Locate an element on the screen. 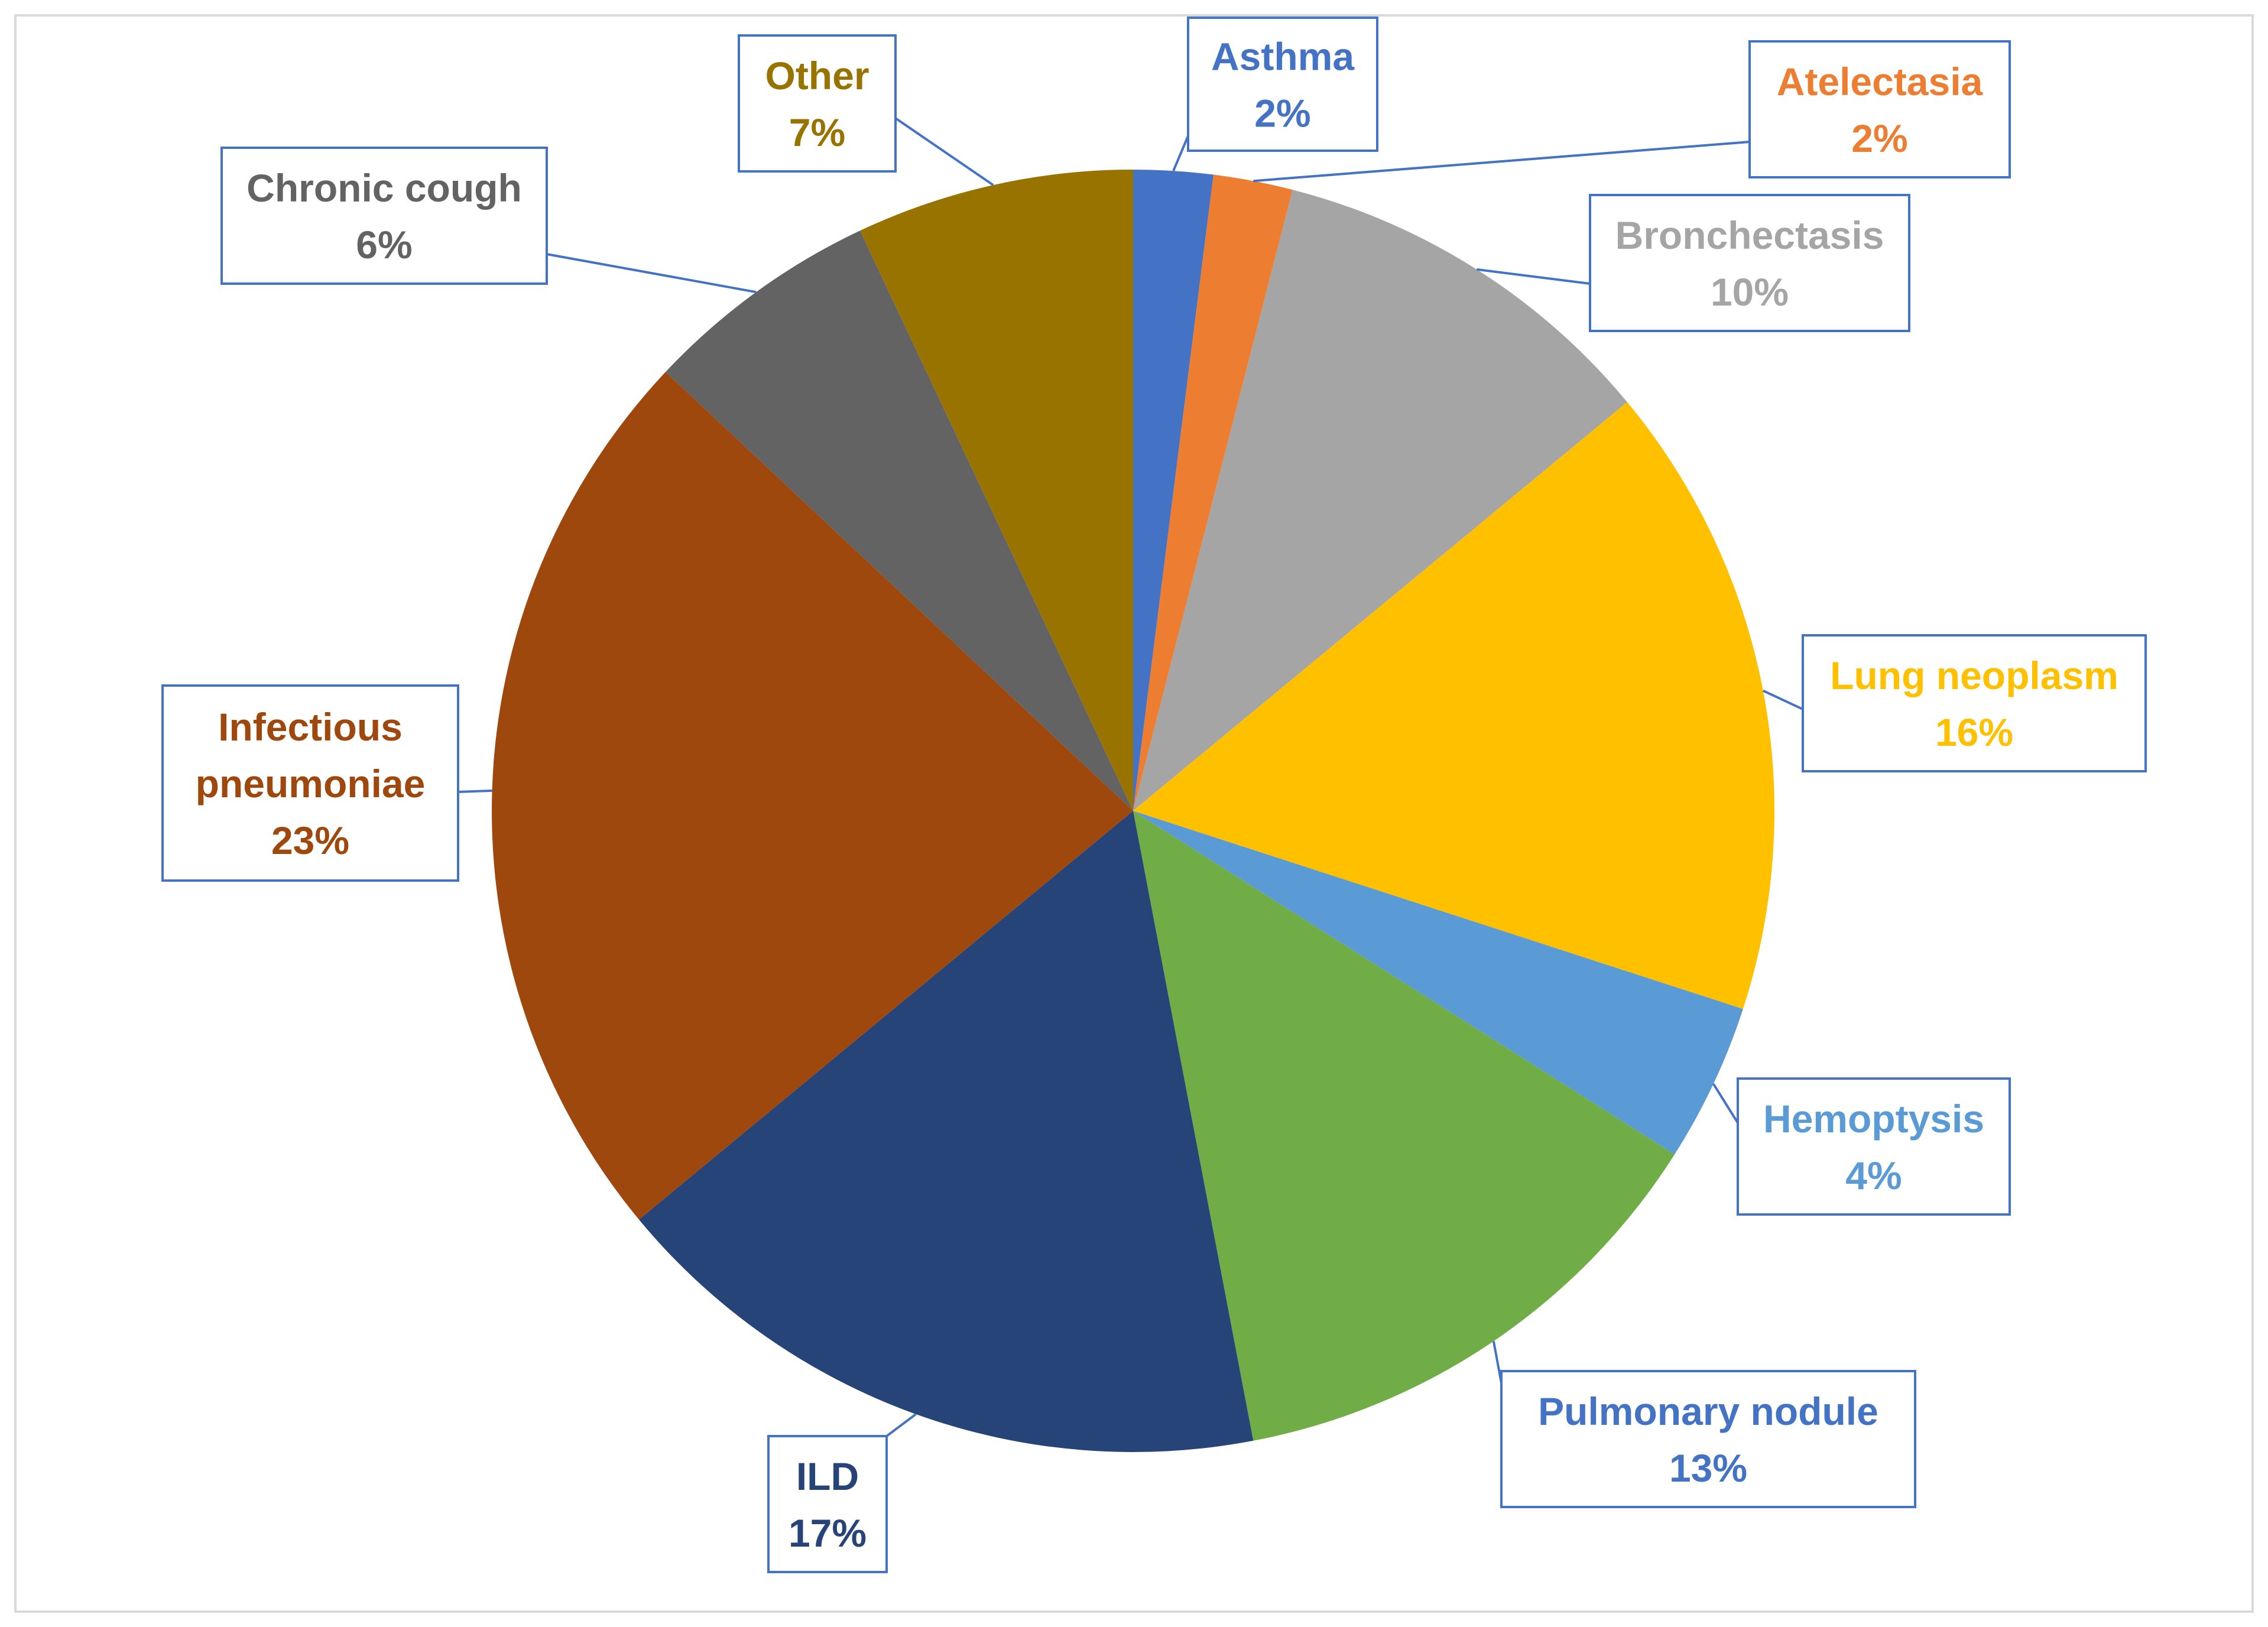 This screenshot has height=1627, width=2268. callout-category-label: Bronchectasis is located at coordinates (1750, 235).